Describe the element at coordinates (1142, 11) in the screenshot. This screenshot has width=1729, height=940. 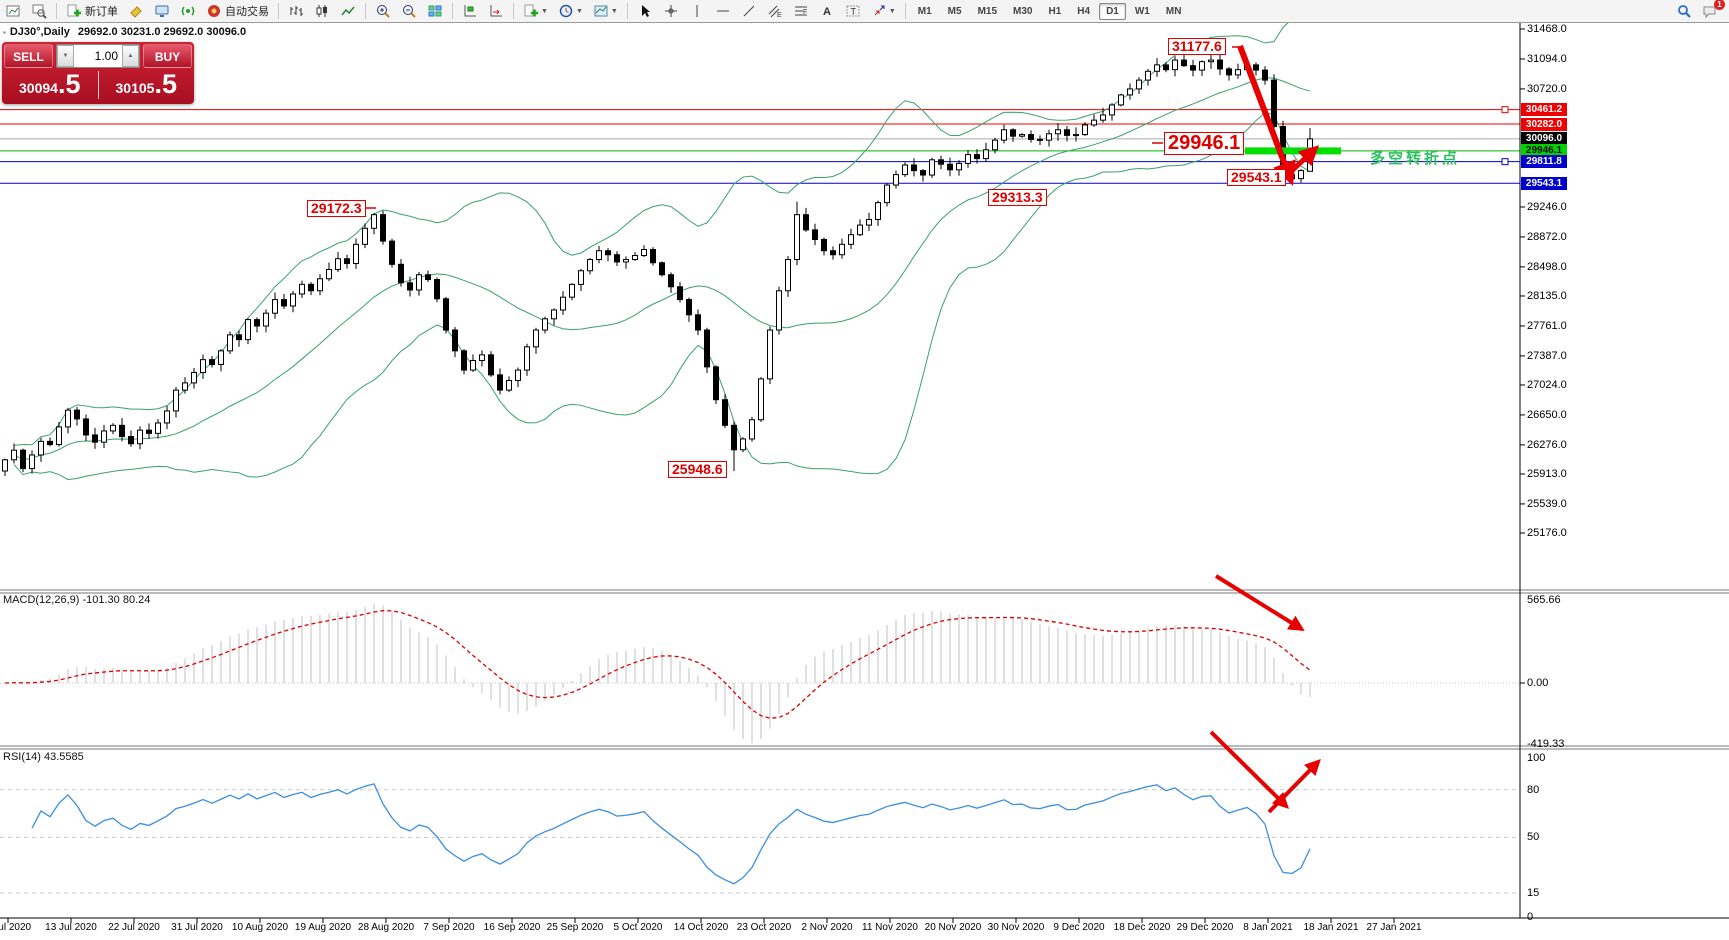
I see `timeframe-w1-button: W1` at that location.